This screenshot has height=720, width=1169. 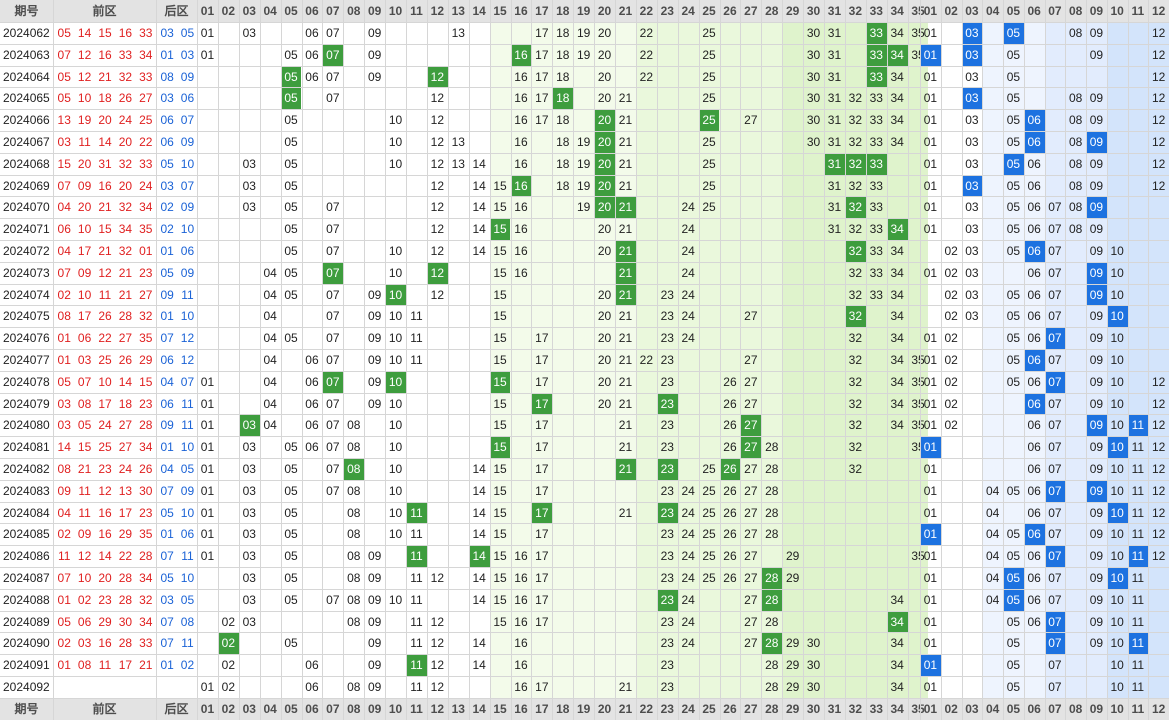 What do you see at coordinates (333, 54) in the screenshot?
I see `front-hit-cell: 07` at bounding box center [333, 54].